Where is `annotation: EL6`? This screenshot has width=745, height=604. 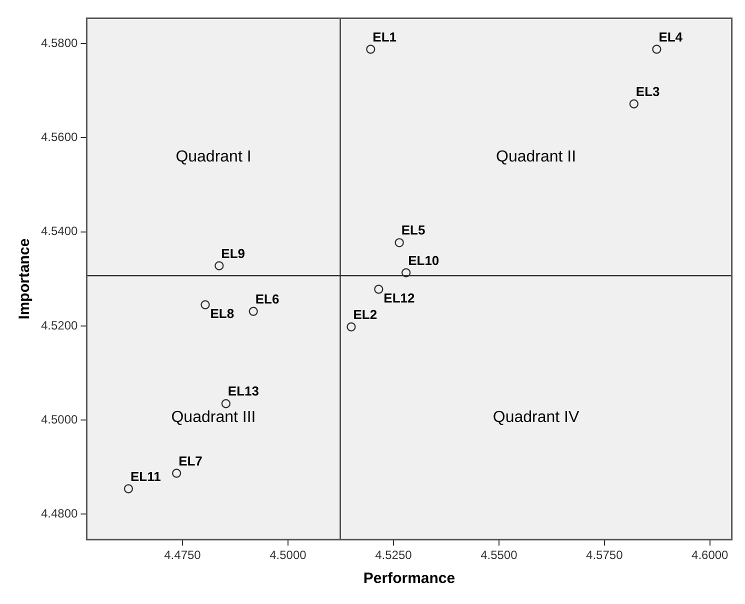
annotation: EL6 is located at coordinates (267, 298).